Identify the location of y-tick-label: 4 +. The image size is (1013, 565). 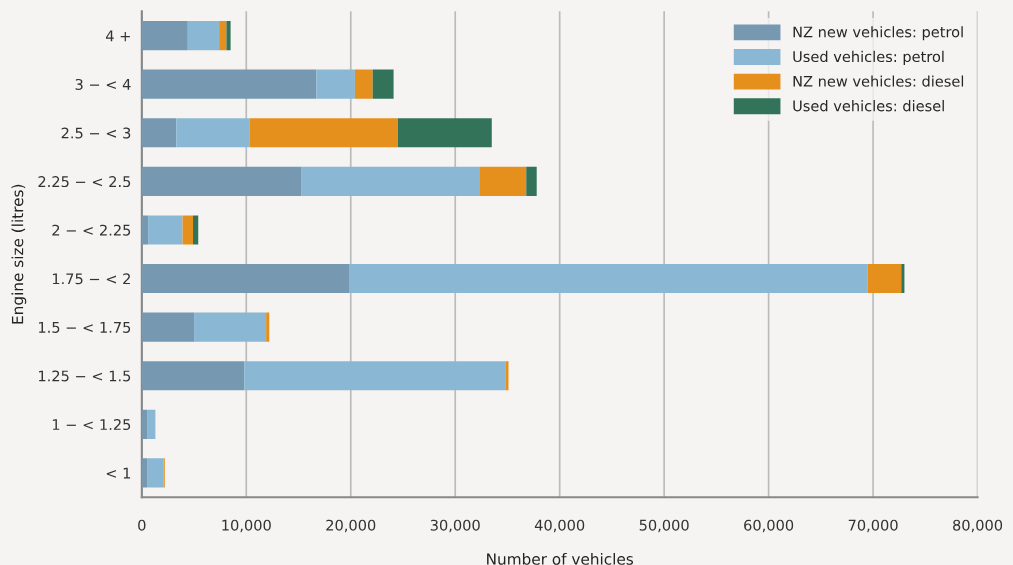
(117, 36).